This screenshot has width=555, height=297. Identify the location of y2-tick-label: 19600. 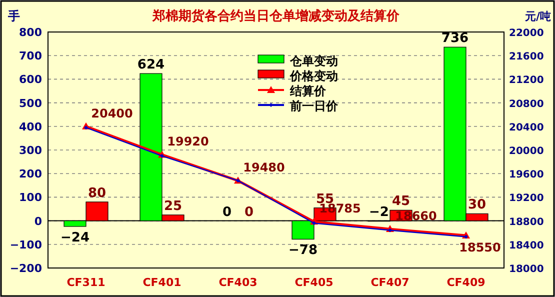
(526, 175).